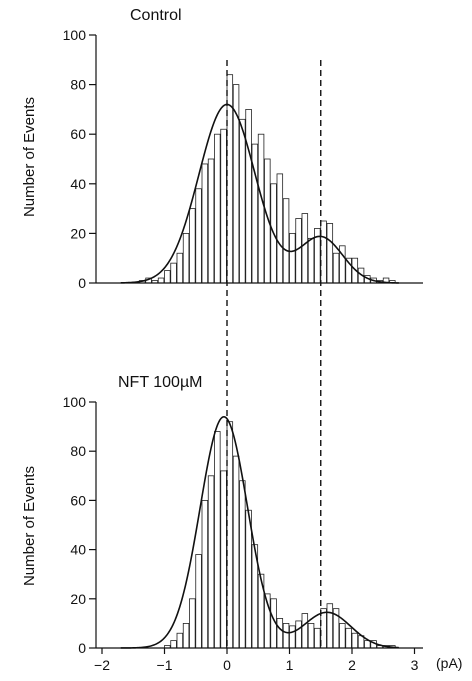  I want to click on x-tick-label: −1, so click(165, 665).